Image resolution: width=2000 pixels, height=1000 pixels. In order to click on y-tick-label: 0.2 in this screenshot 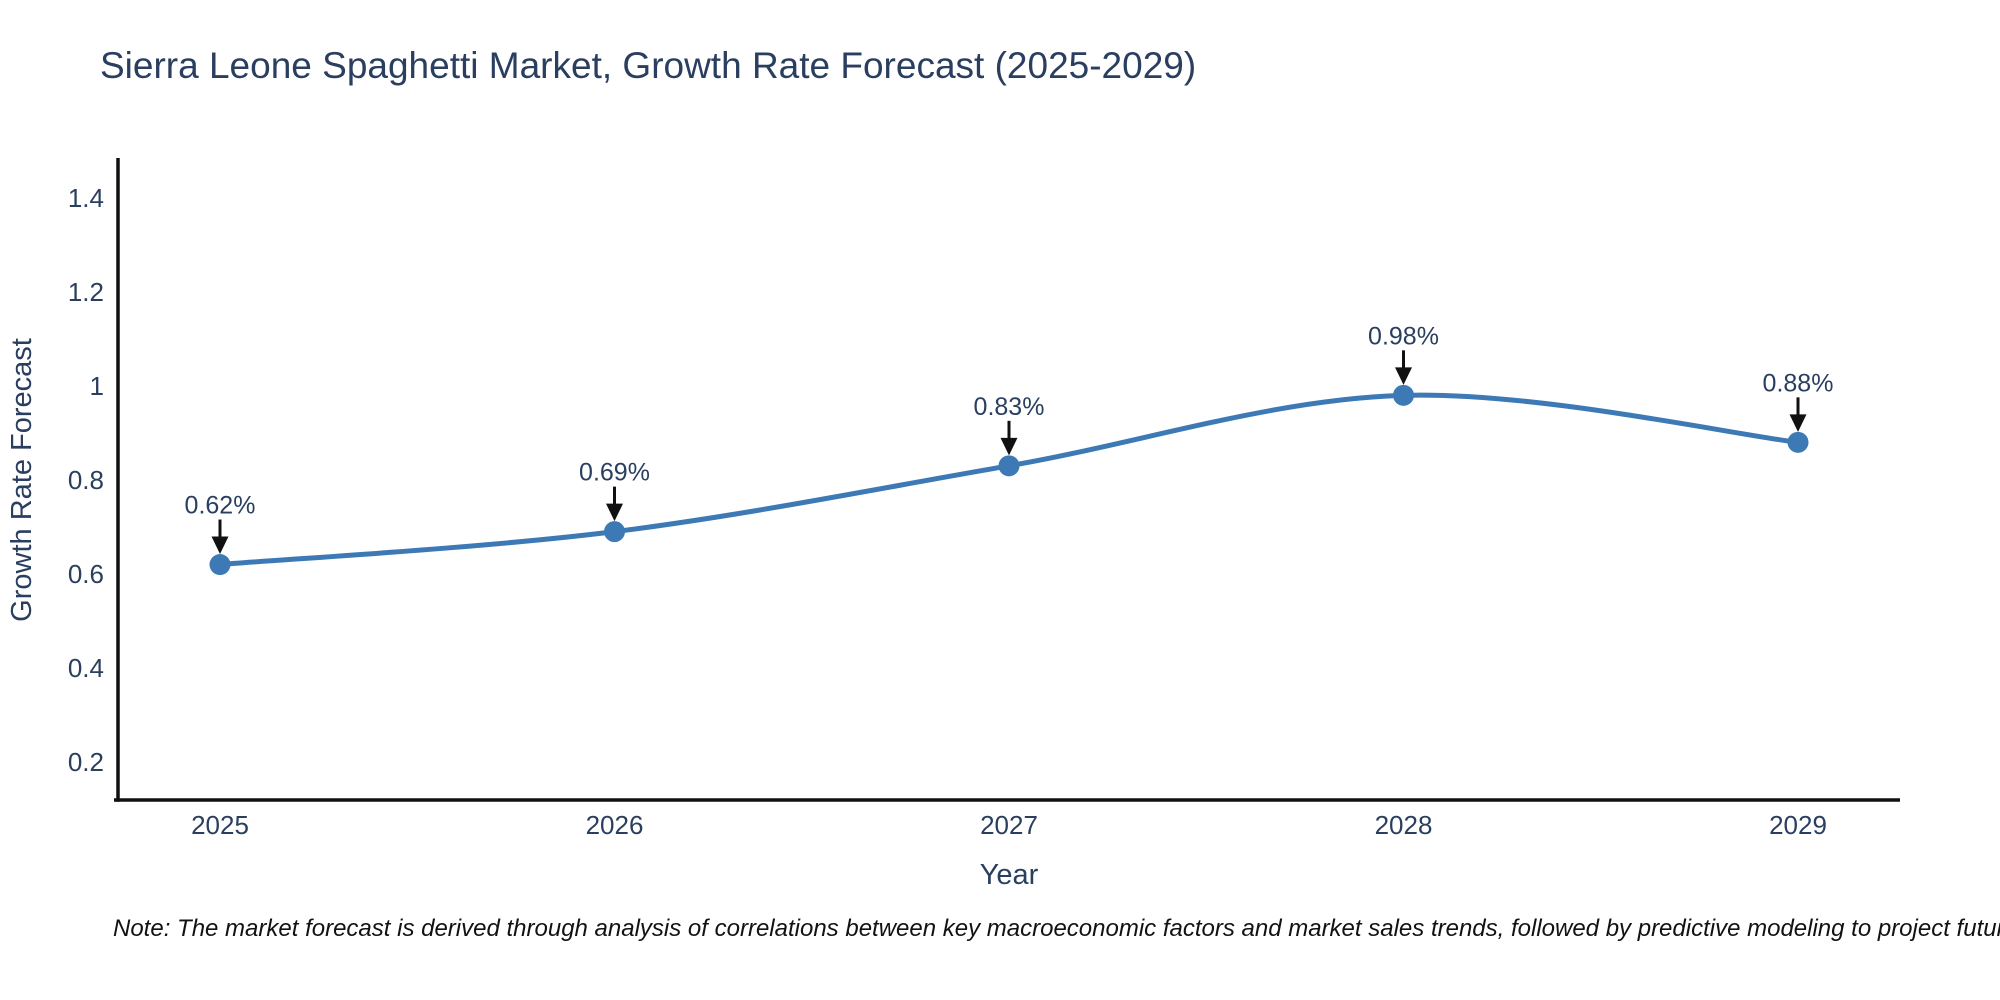, I will do `click(86, 762)`.